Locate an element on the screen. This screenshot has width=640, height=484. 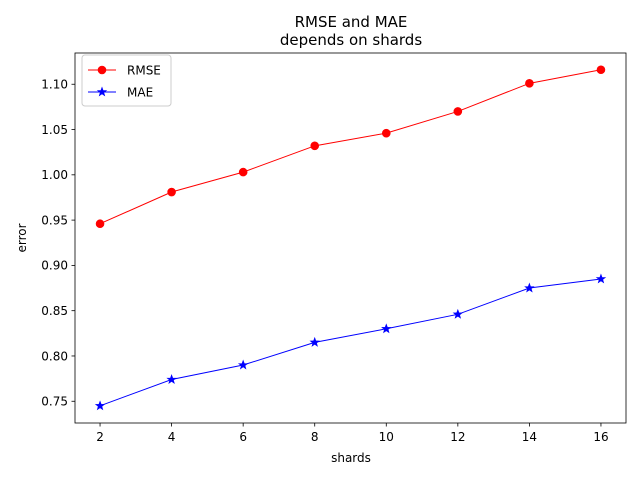
legend-rmse-label: RMSE is located at coordinates (144, 70).